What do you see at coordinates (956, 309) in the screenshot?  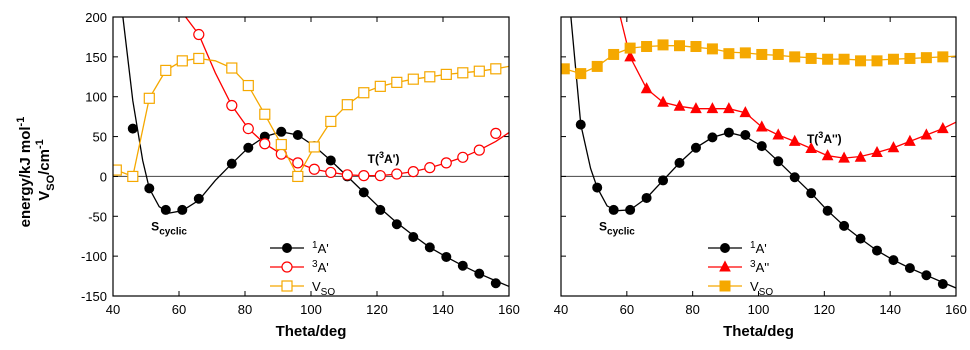 I see `x-tick-label: 160` at bounding box center [956, 309].